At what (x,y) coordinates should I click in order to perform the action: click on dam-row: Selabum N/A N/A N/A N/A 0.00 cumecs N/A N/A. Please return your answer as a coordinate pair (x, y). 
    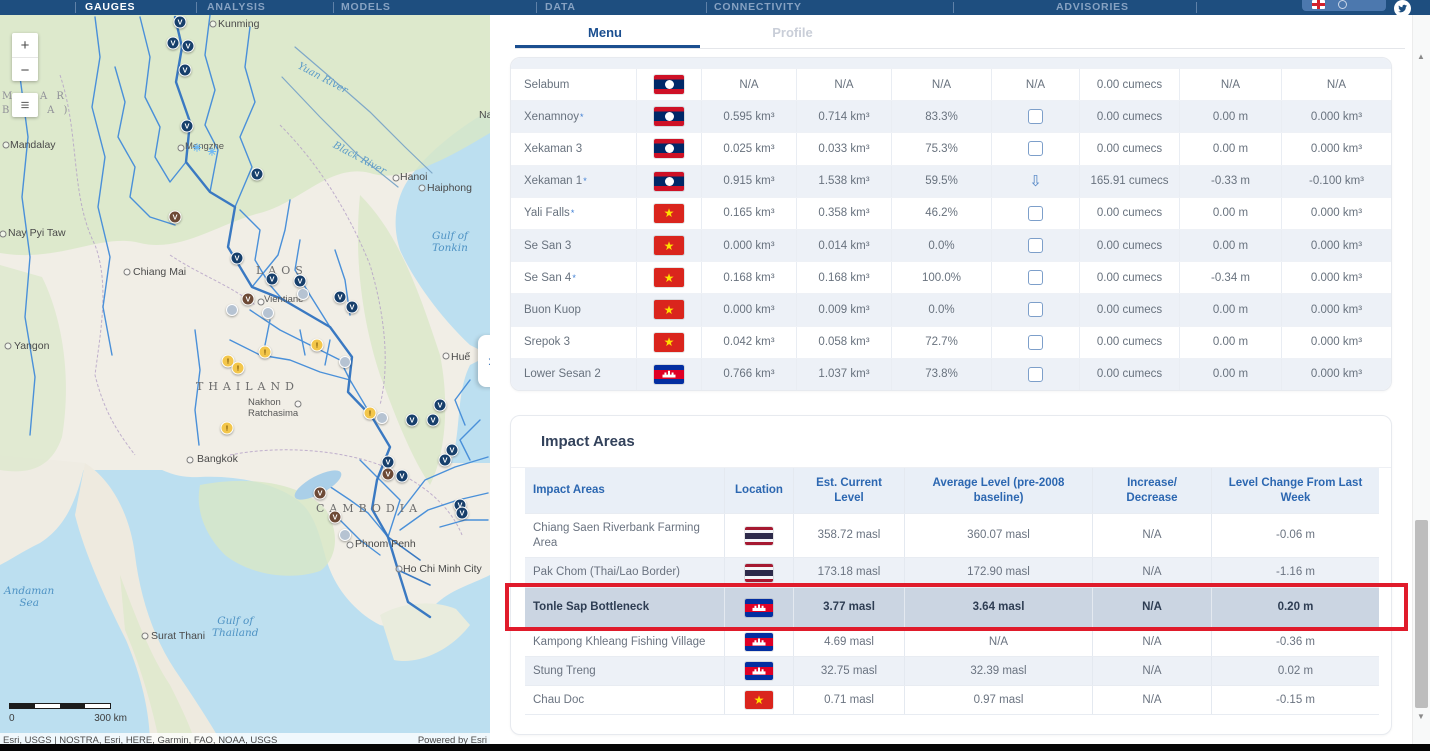
    Looking at the image, I should click on (951, 85).